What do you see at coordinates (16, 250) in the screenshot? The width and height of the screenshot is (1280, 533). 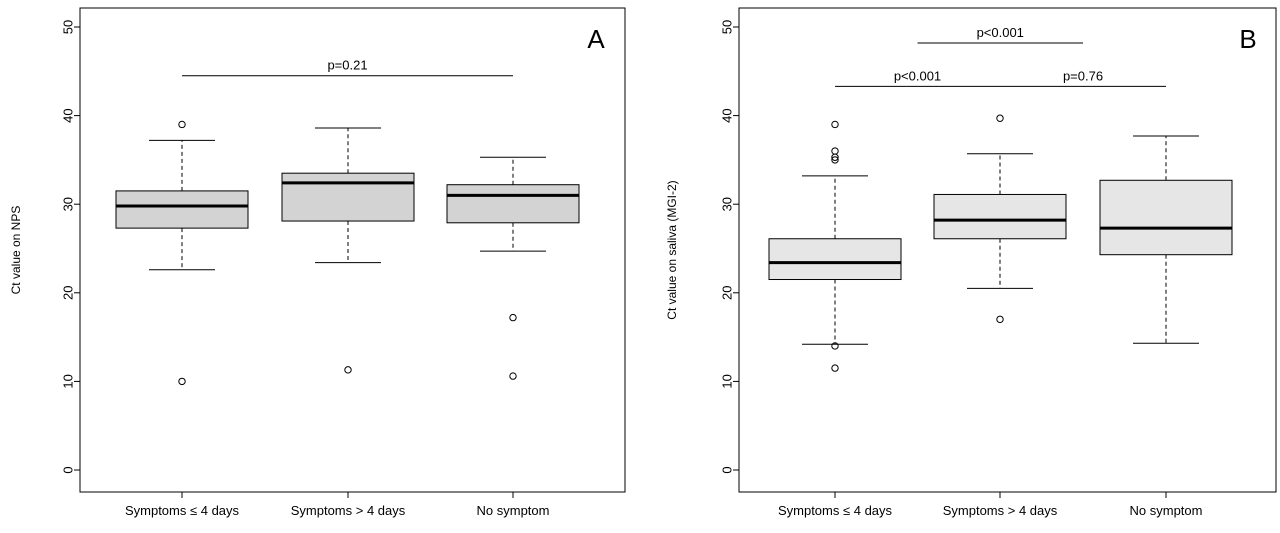 I see `y-axis-label: Ct value on NPS` at bounding box center [16, 250].